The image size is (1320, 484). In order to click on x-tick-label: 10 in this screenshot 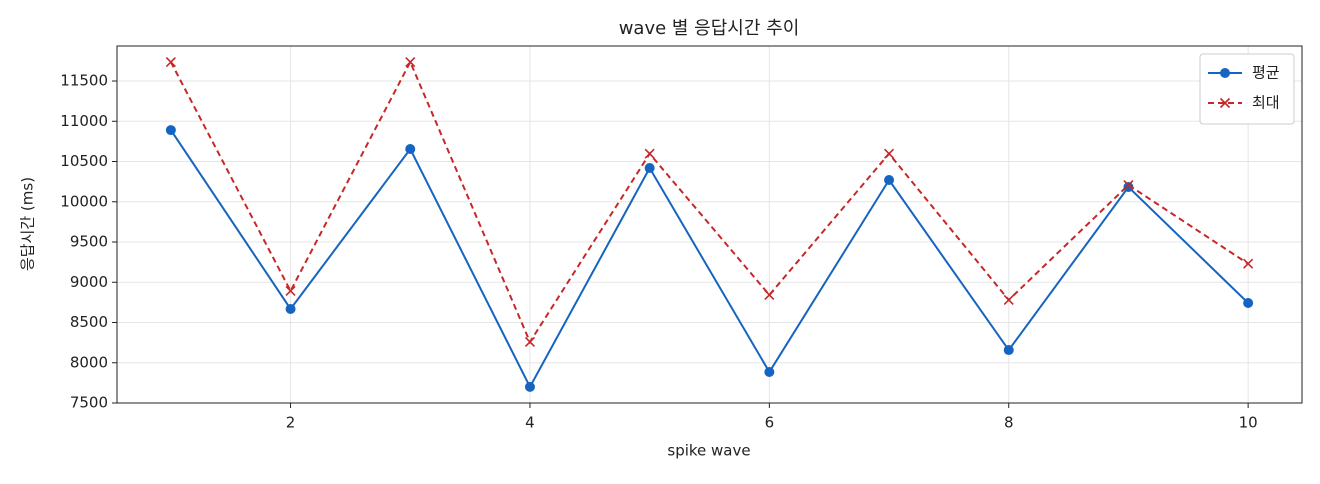, I will do `click(1248, 423)`.